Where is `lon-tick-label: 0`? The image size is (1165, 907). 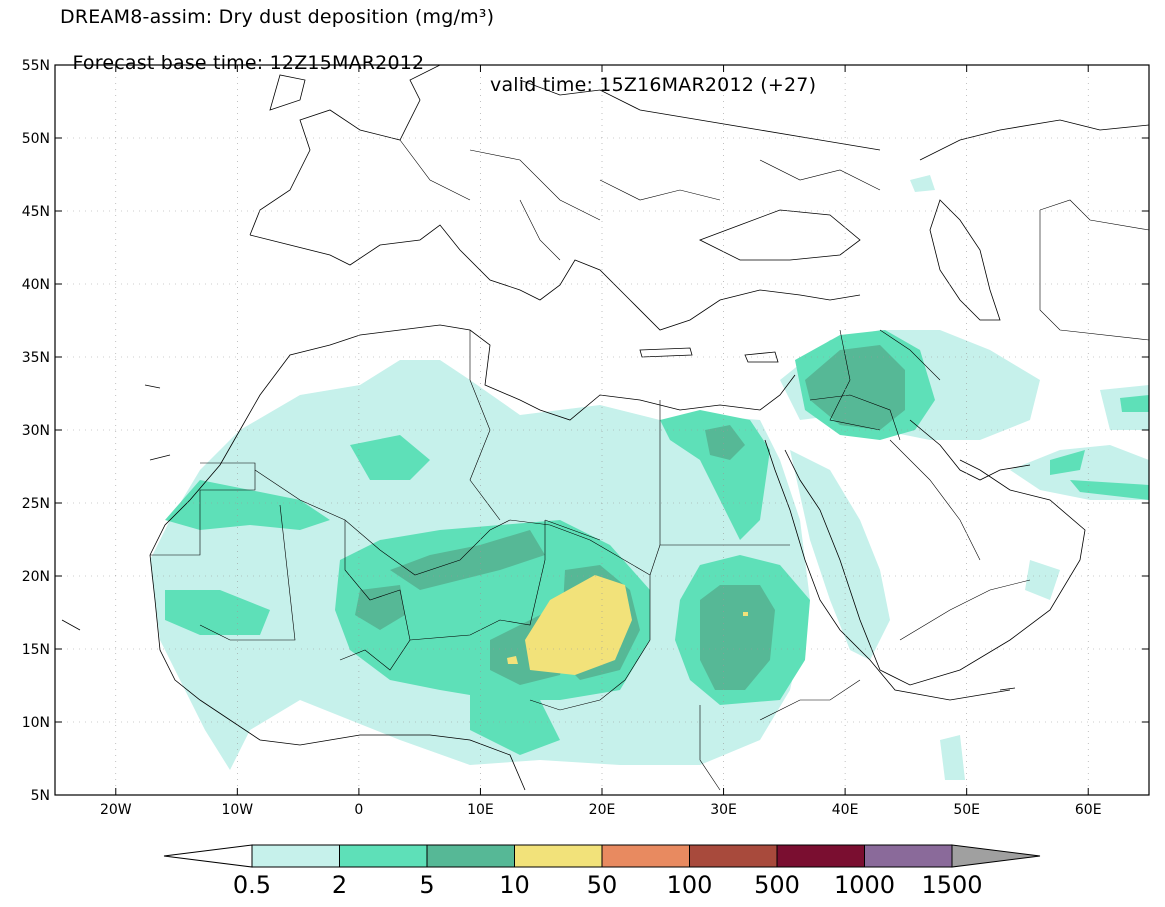 lon-tick-label: 0 is located at coordinates (358, 810).